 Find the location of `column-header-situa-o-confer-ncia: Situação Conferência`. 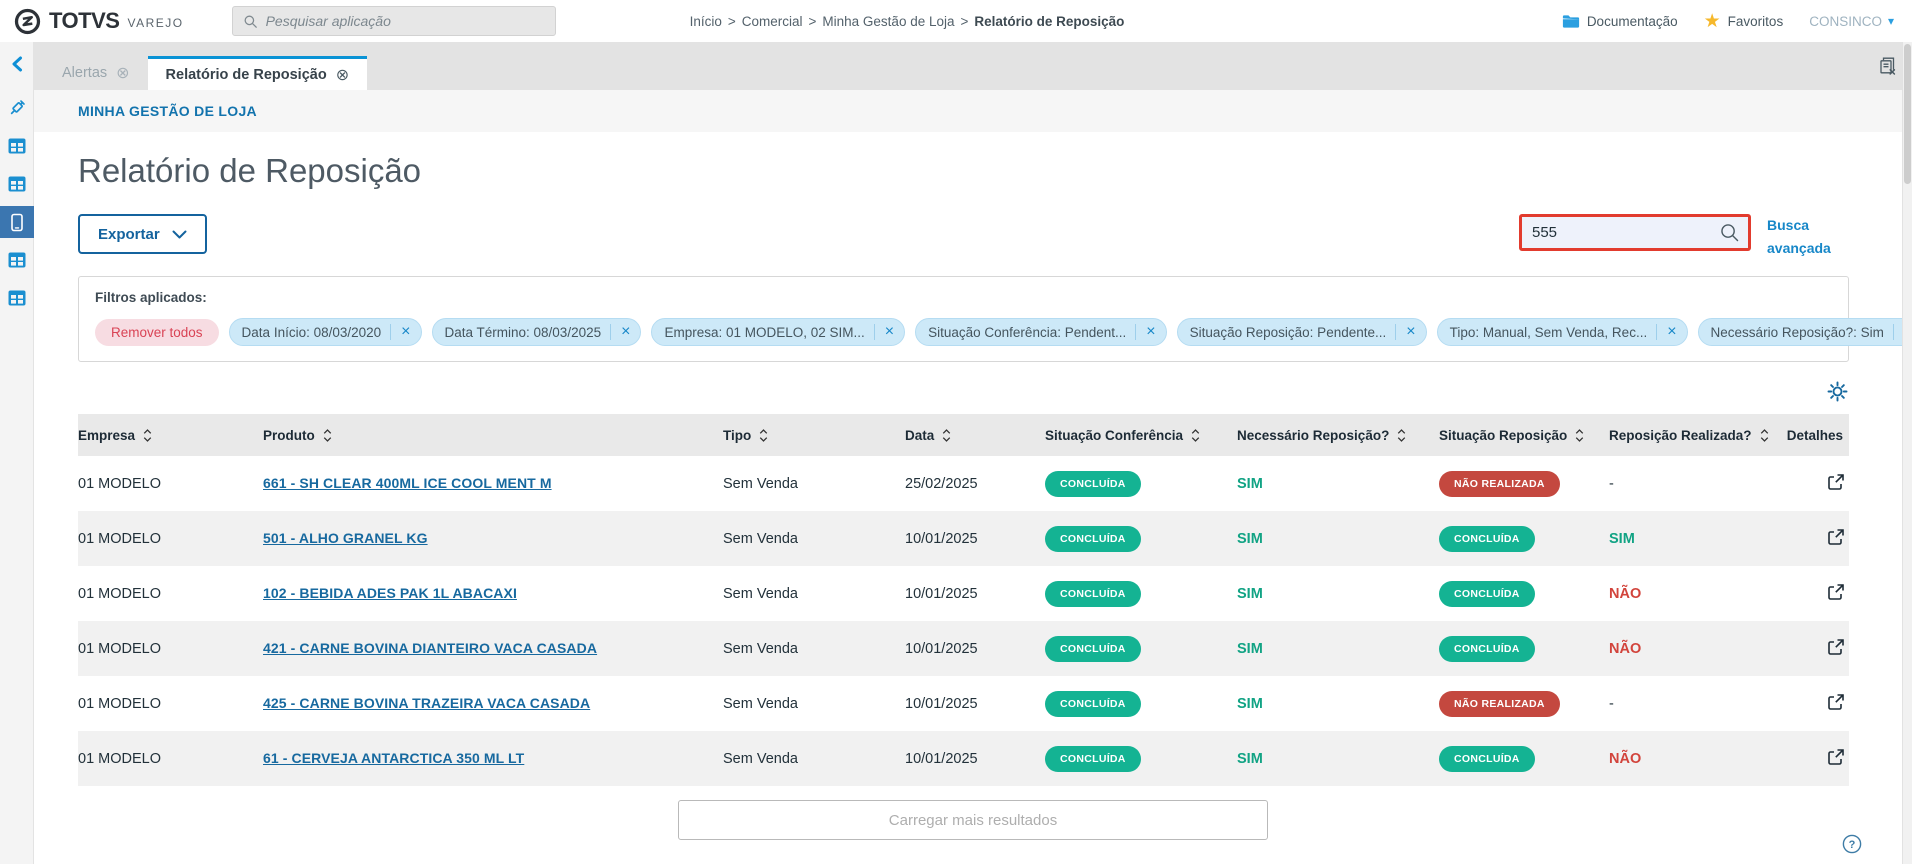

column-header-situa-o-confer-ncia: Situação Conferência is located at coordinates (1141, 435).